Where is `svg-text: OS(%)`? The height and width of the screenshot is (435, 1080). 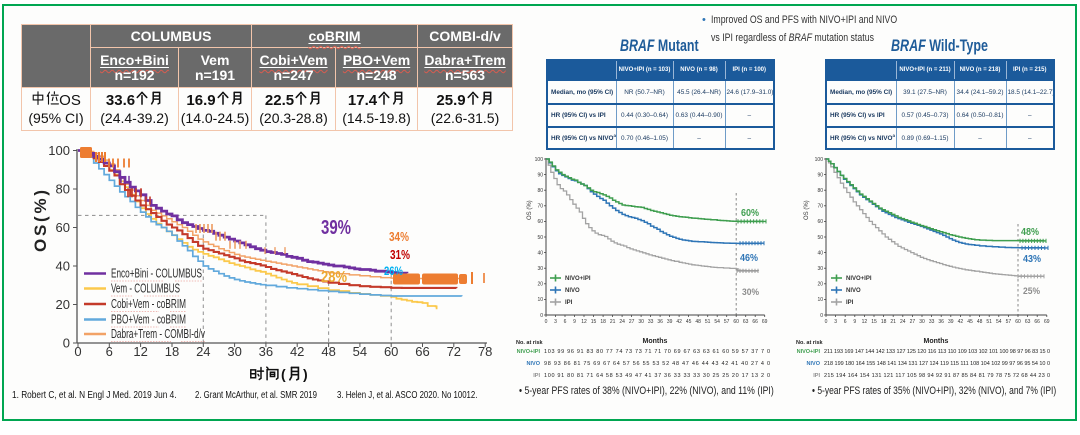
svg-text: OS(%) is located at coordinates (40, 221).